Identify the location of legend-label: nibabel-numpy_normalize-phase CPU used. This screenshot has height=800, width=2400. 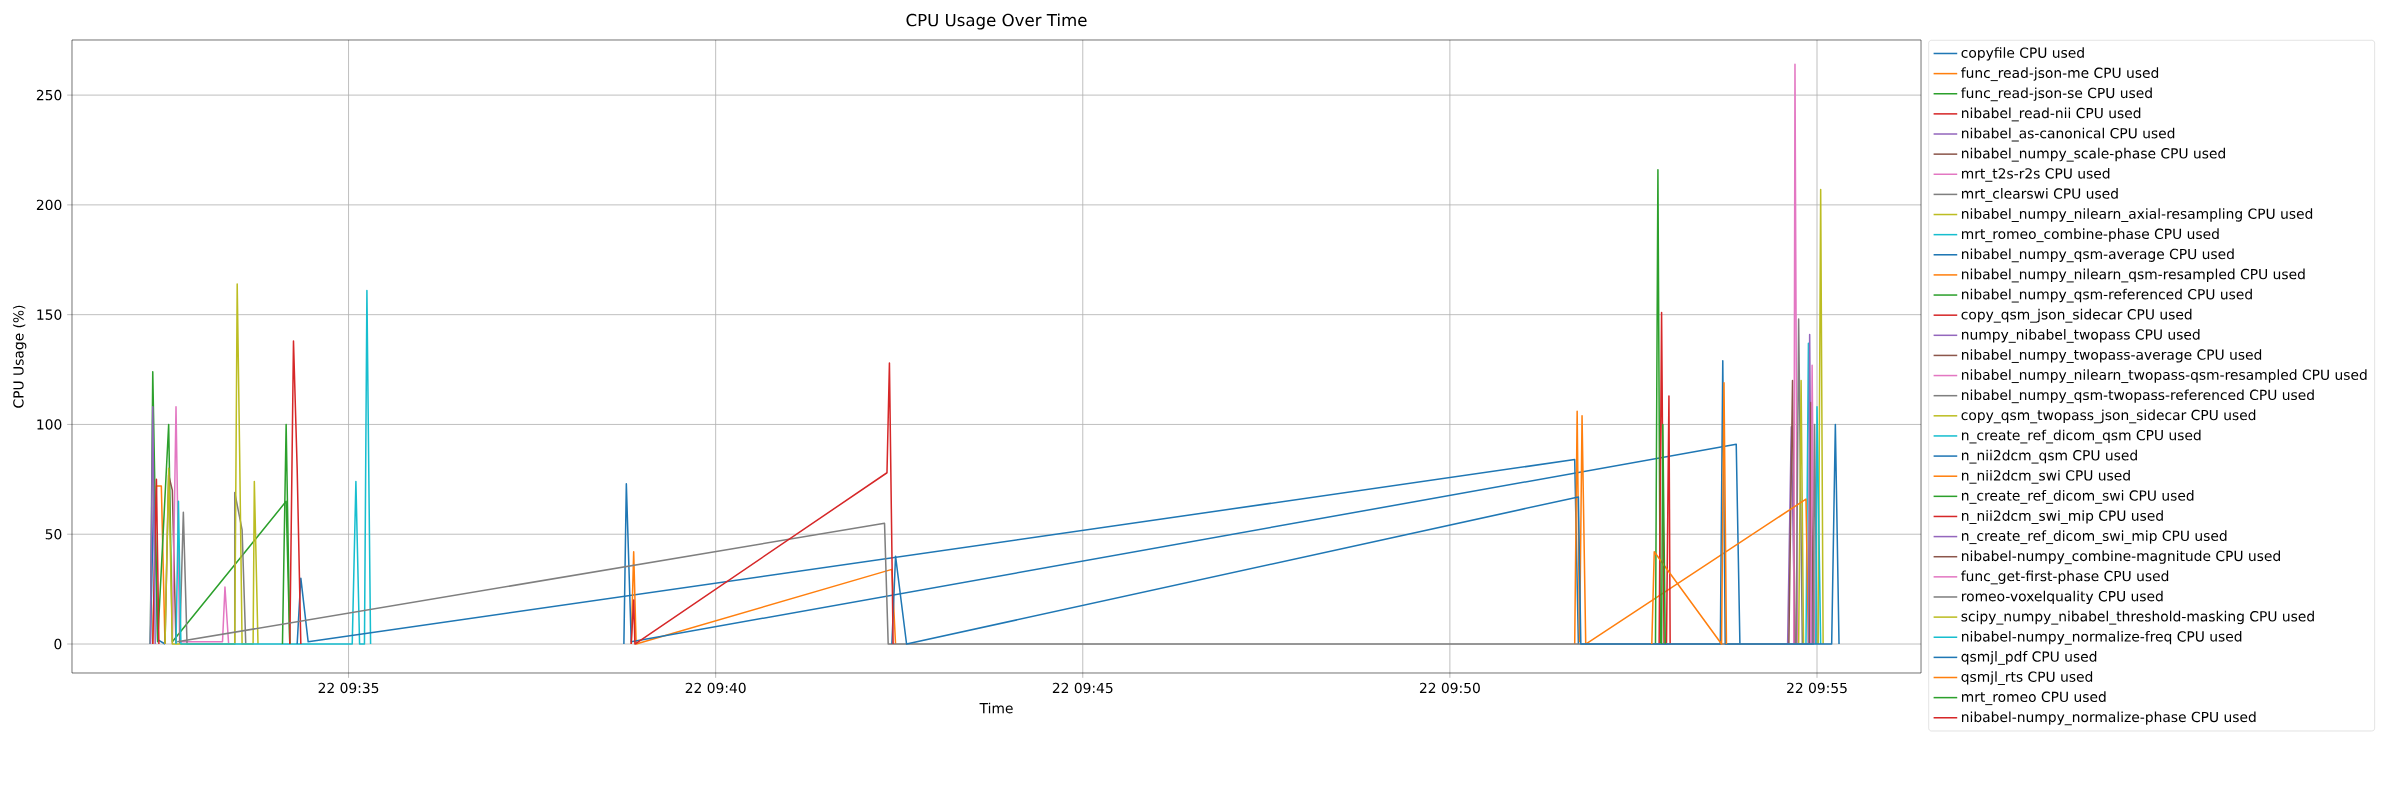
(2109, 718).